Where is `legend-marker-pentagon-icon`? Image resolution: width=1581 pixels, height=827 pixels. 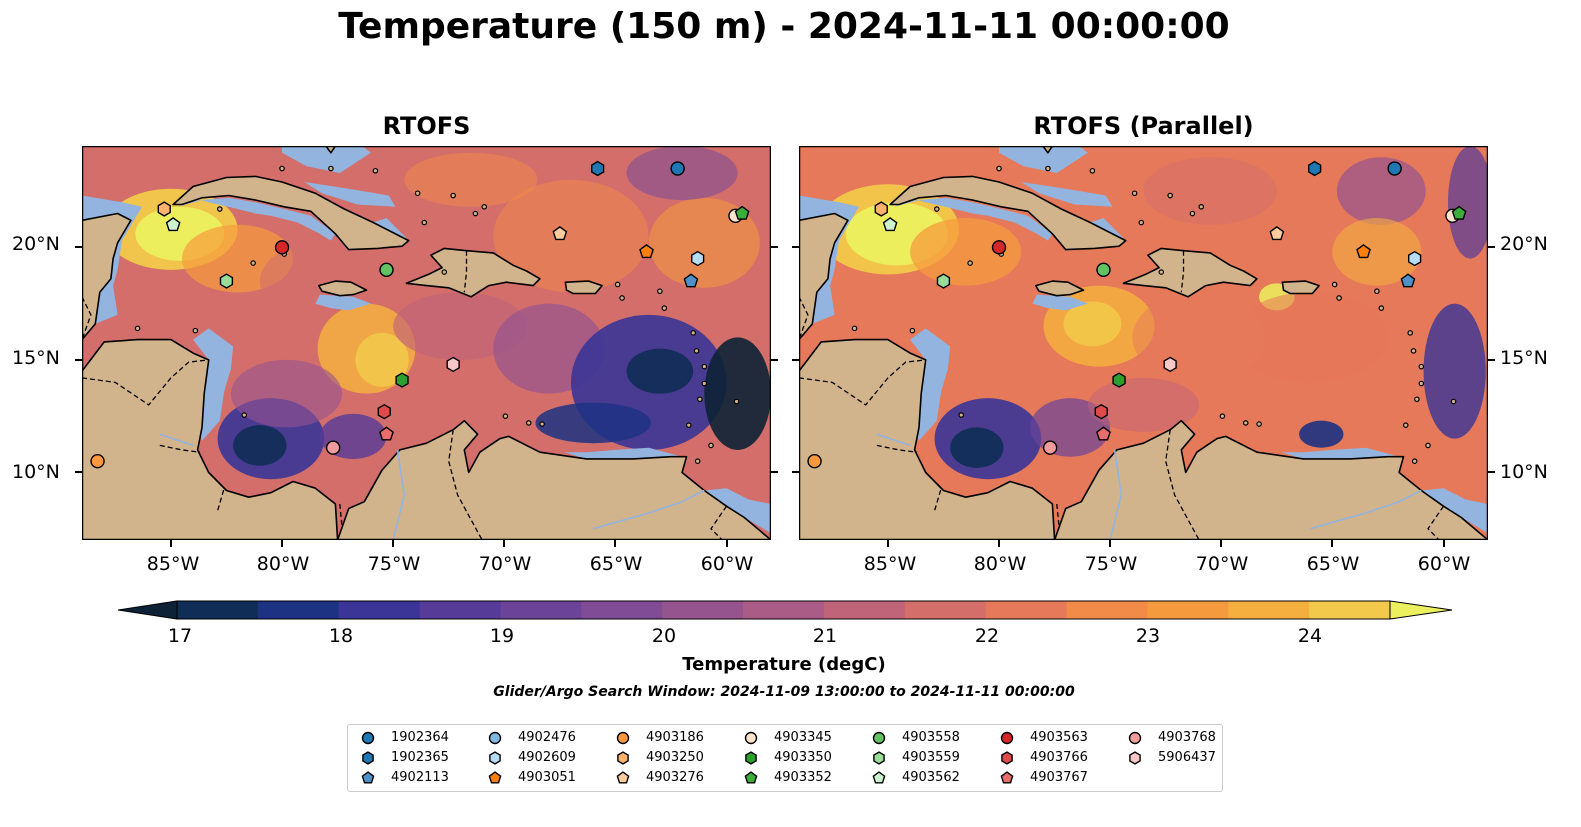
legend-marker-pentagon-icon is located at coordinates (623, 777).